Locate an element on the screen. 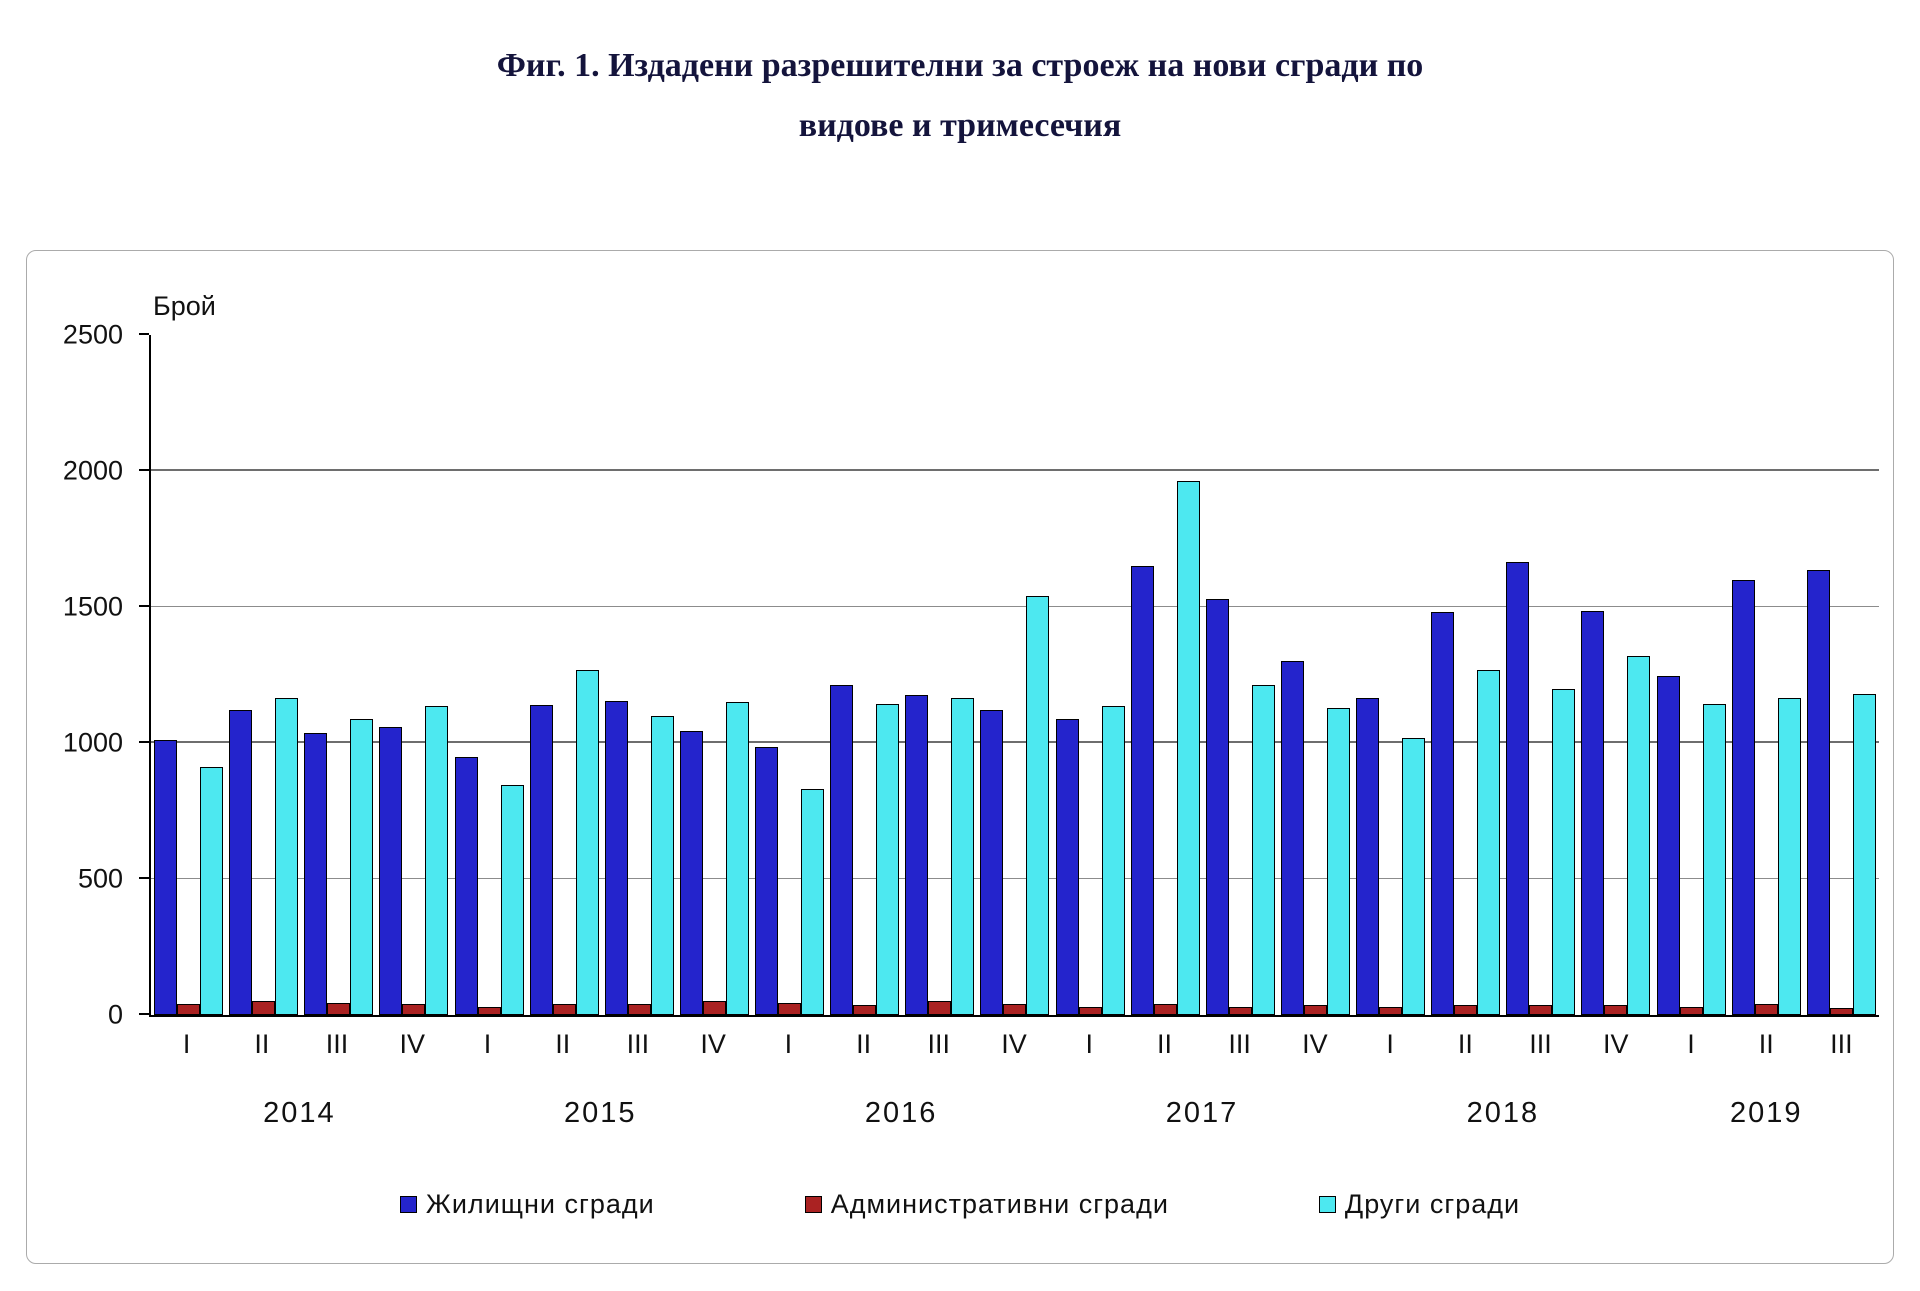 The image size is (1920, 1291). legend-label-other: Други сгради is located at coordinates (1432, 1204).